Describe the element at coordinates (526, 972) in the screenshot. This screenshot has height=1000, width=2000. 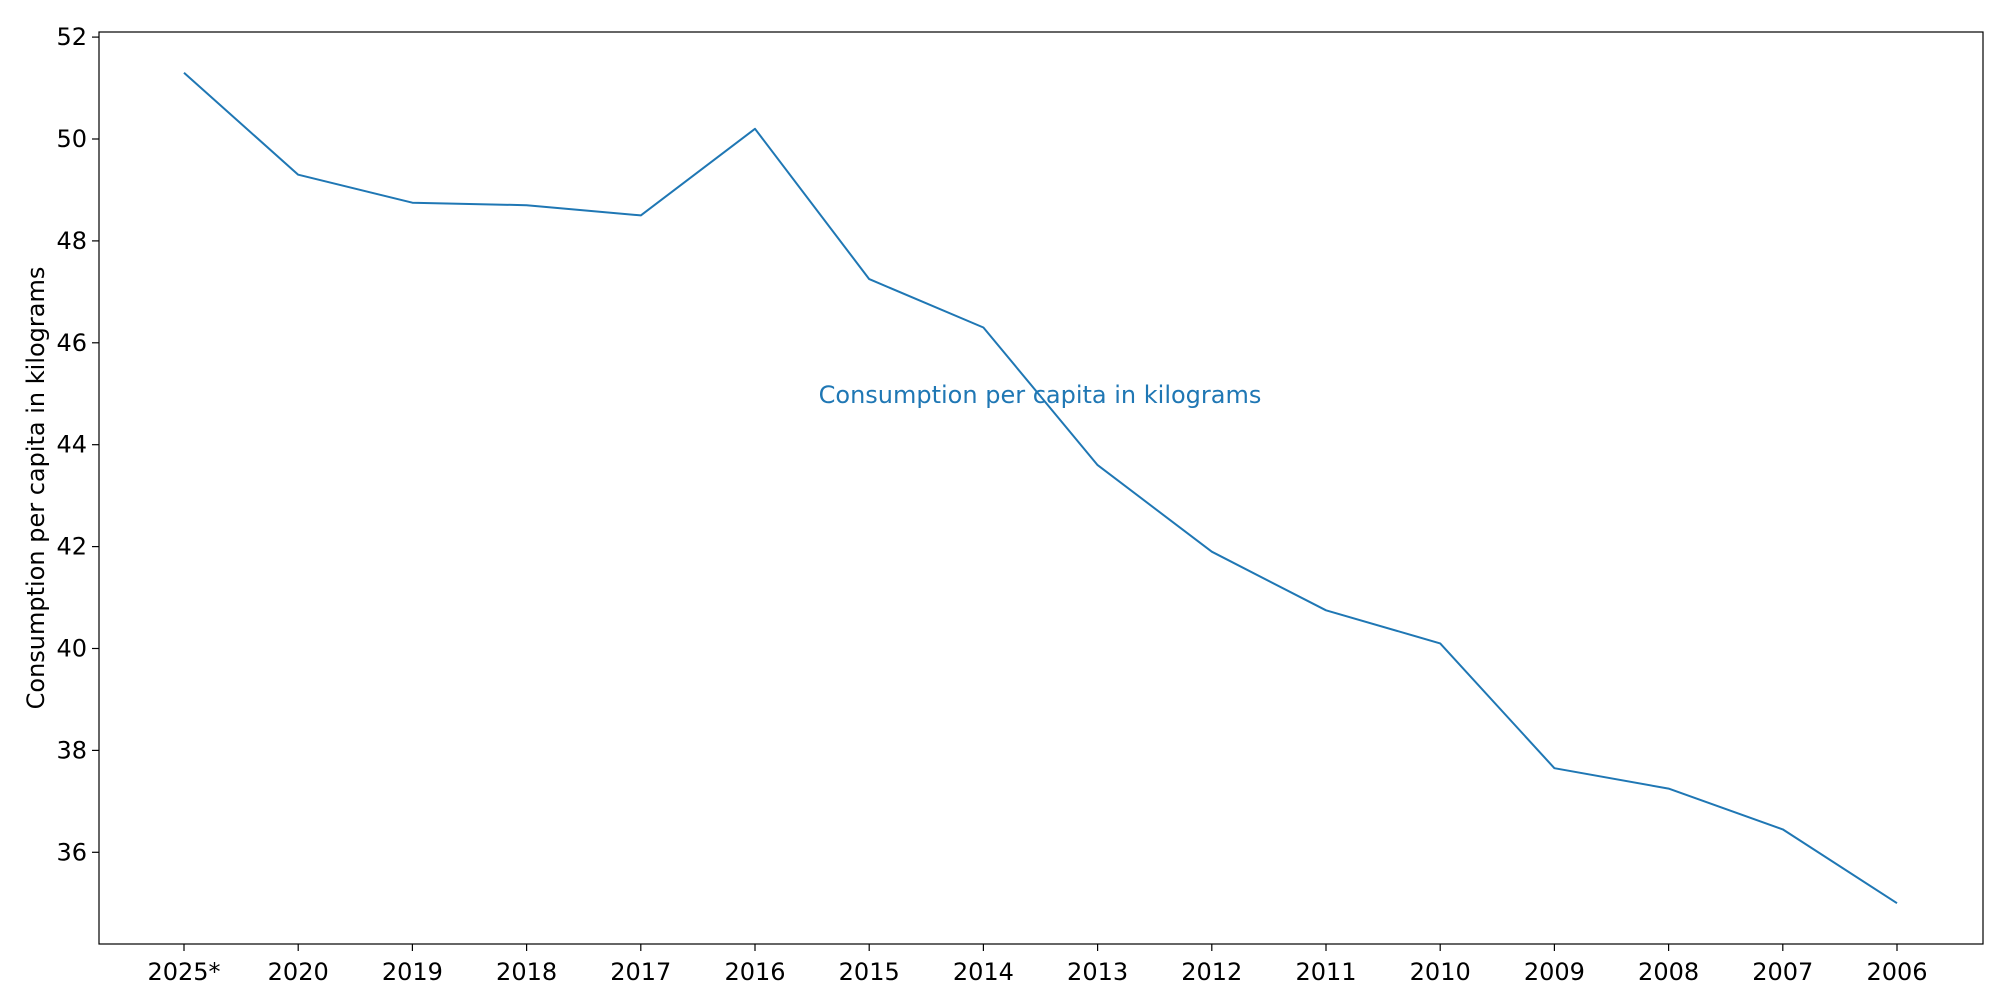
I see `x-tick-label: 2018` at that location.